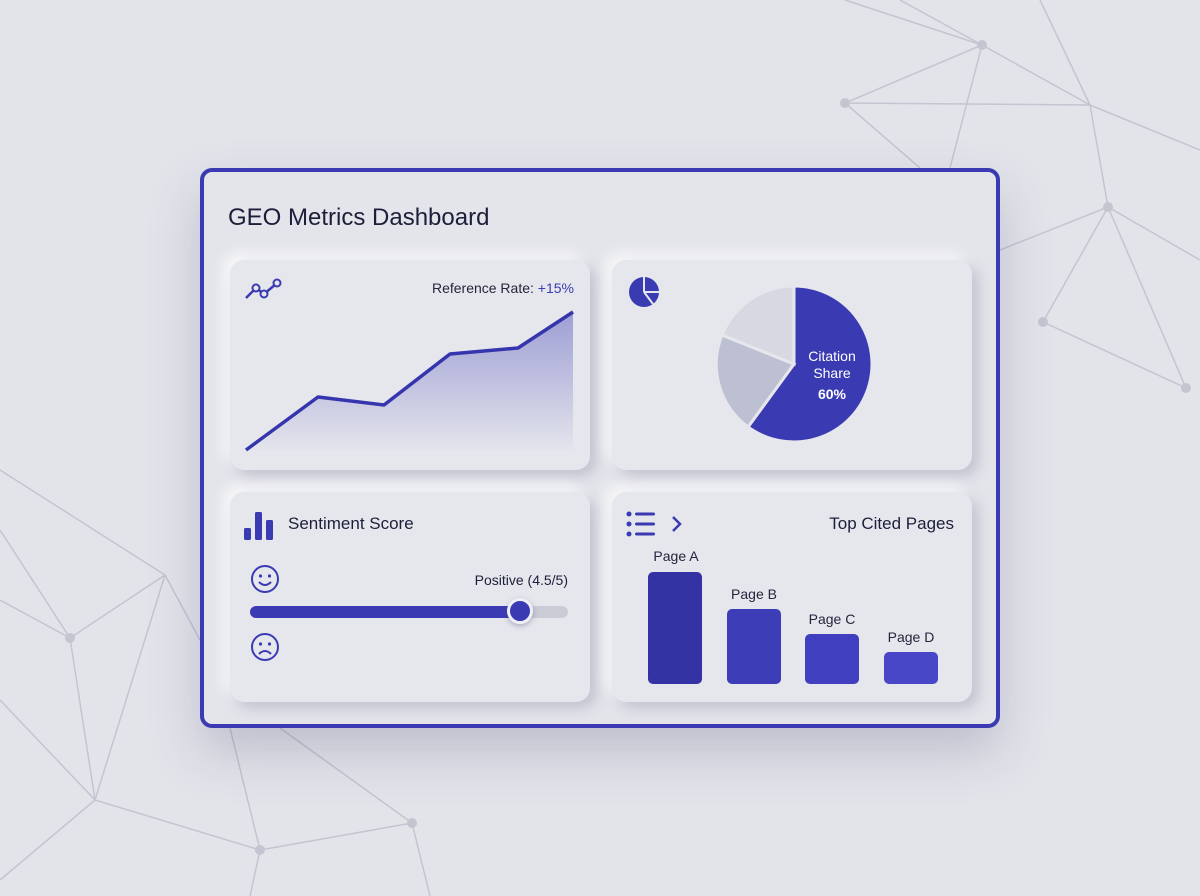 Image resolution: width=1200 pixels, height=896 pixels. I want to click on sentiment-score-card: Sentiment Score Positive (4.5/5), so click(410, 597).